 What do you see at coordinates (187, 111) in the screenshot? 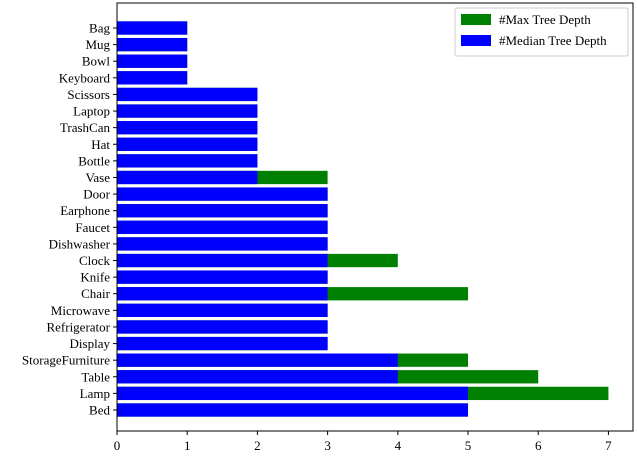
I see `bar-median-tree-depth-laptop` at bounding box center [187, 111].